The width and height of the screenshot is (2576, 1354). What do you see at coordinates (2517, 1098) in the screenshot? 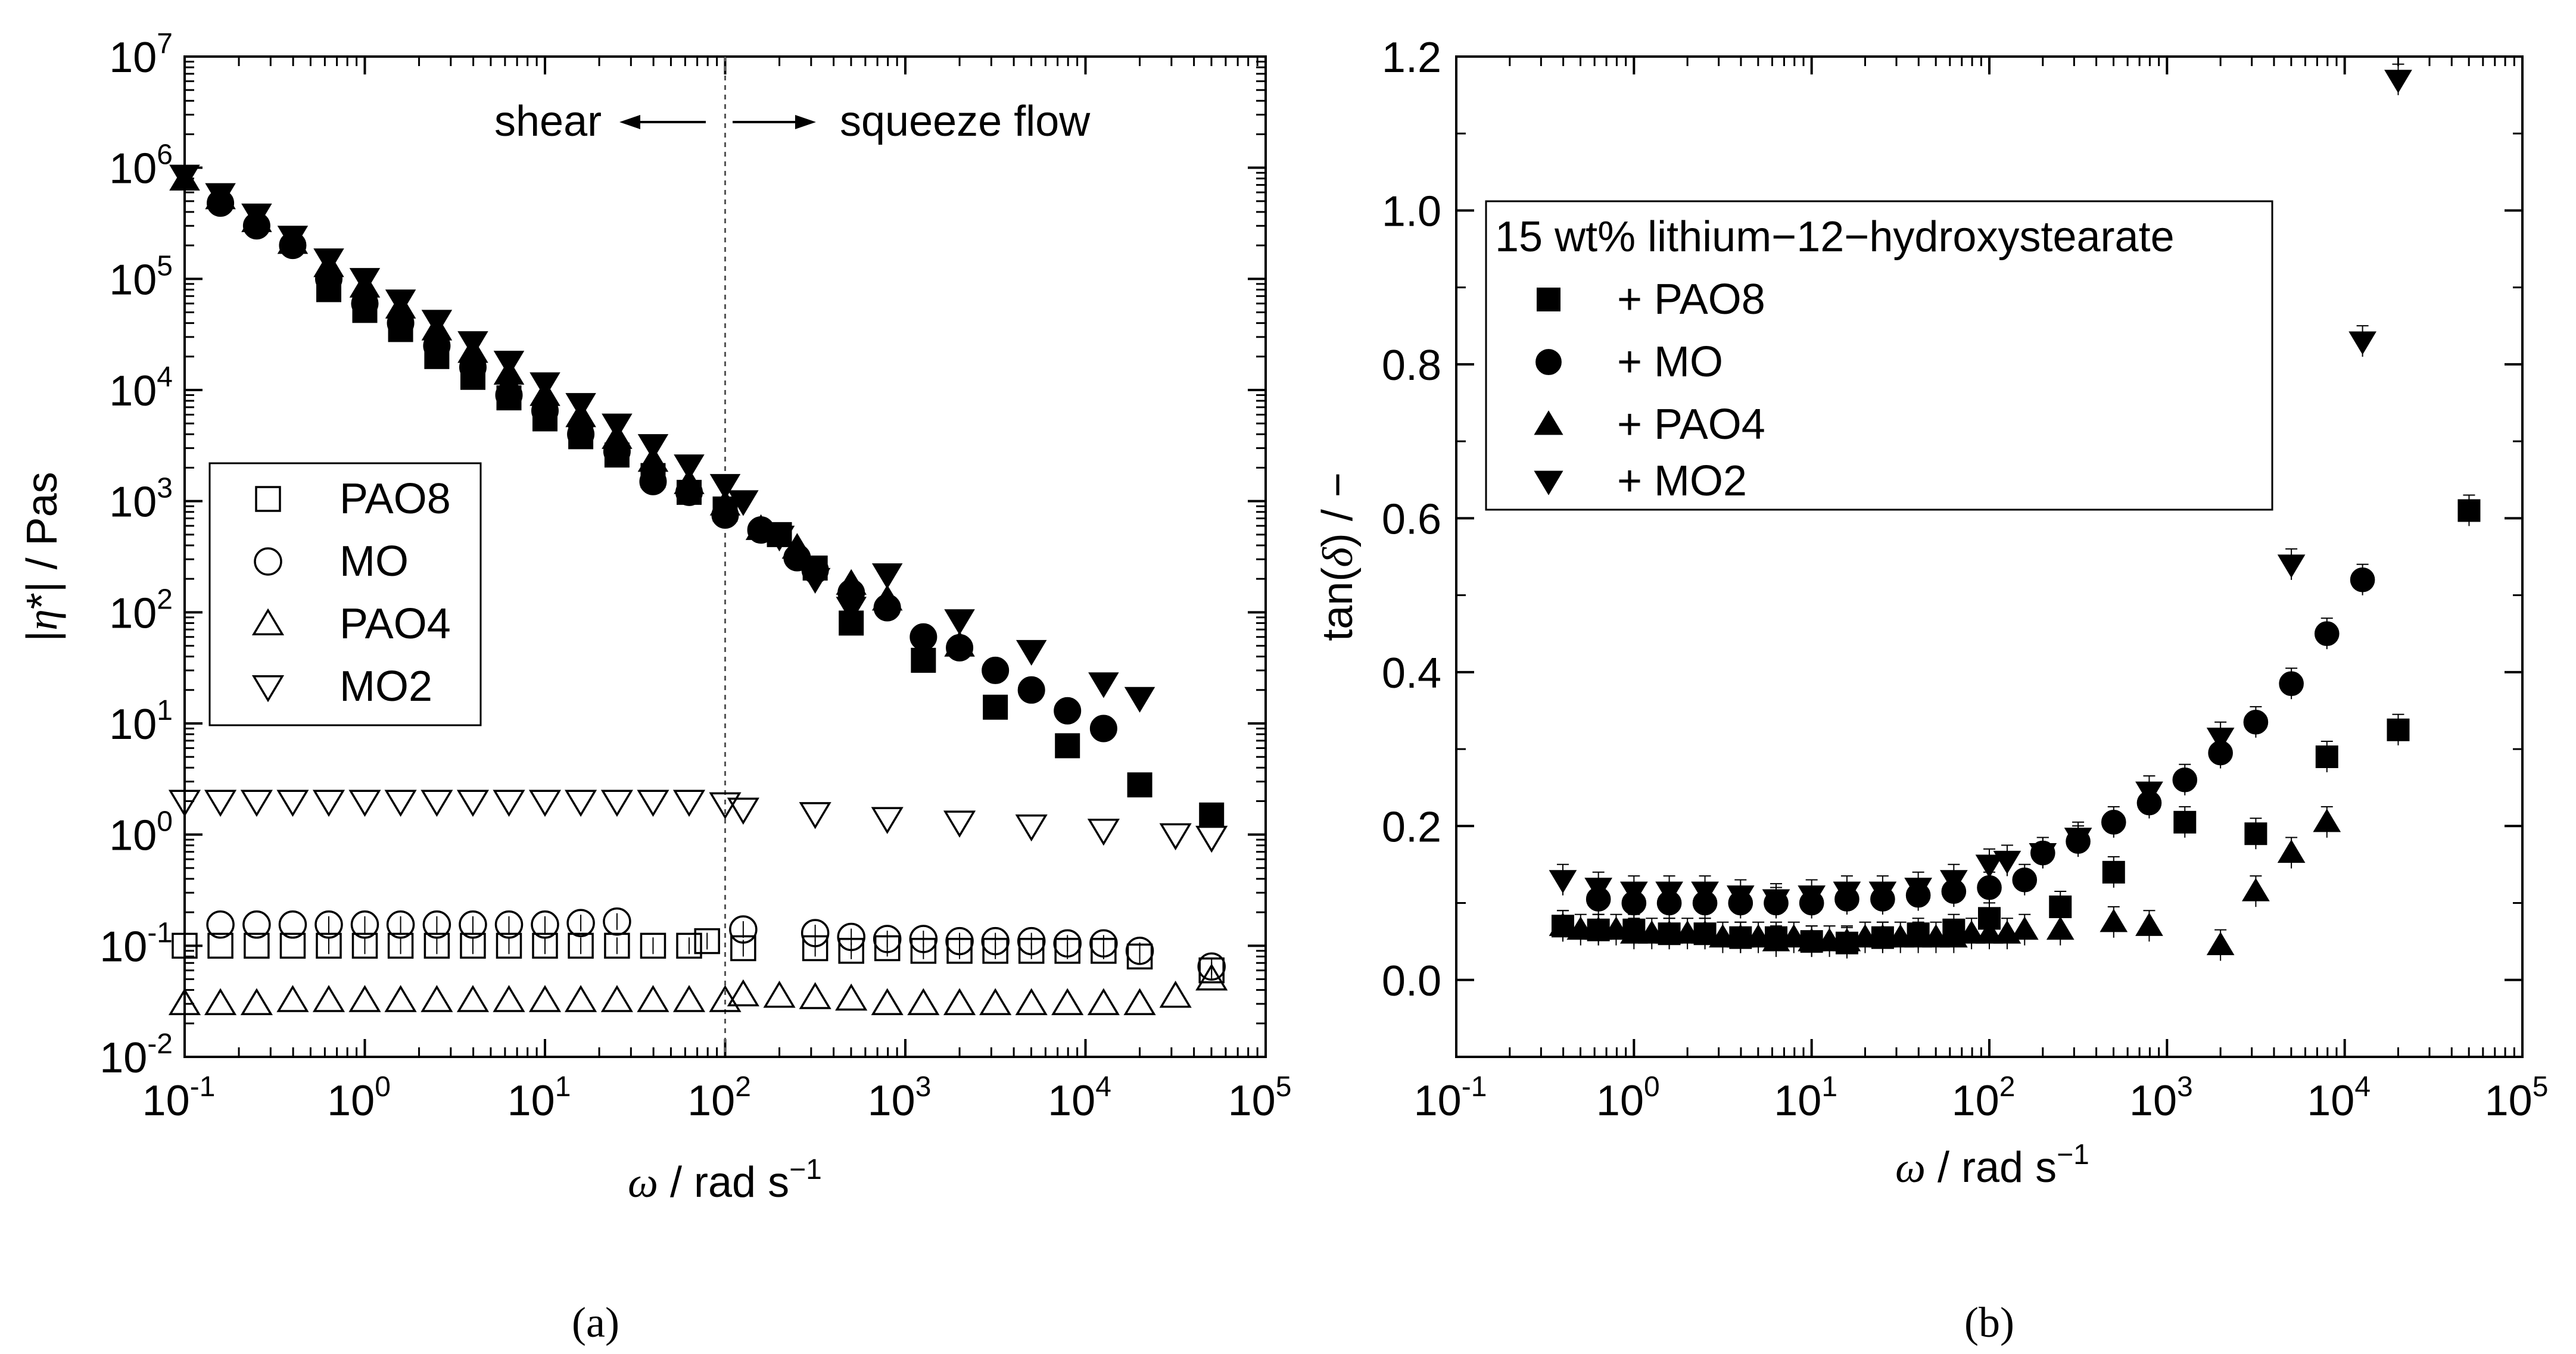
I see `x-tick-label: 10⁵` at bounding box center [2517, 1098].